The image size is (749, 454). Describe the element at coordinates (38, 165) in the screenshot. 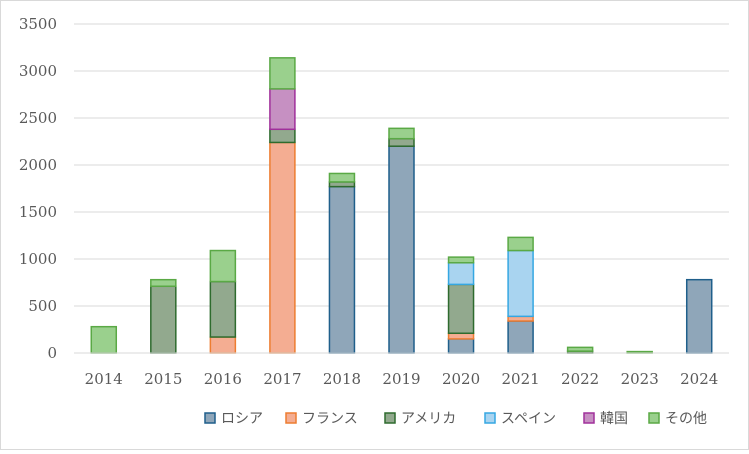

I see `y-tick-label: 2000` at that location.